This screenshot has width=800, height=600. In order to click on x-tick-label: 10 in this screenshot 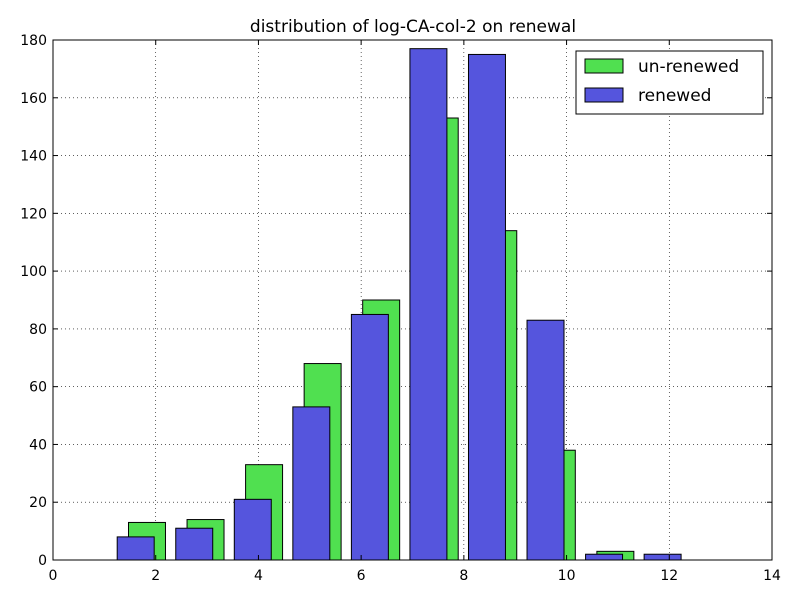, I will do `click(567, 576)`.